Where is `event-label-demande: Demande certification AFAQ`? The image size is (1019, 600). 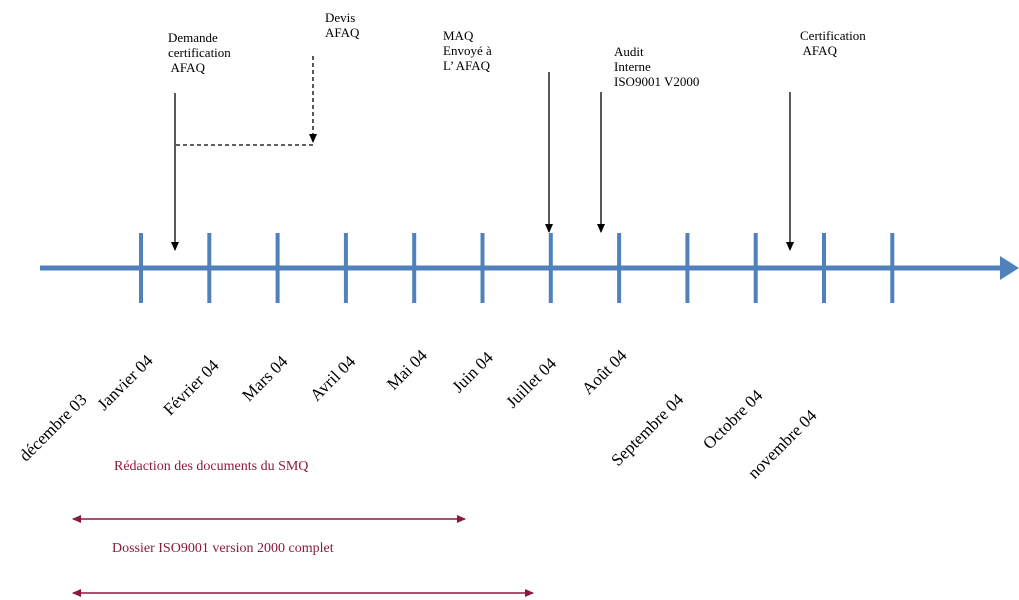
event-label-demande: Demande certification AFAQ is located at coordinates (199, 52).